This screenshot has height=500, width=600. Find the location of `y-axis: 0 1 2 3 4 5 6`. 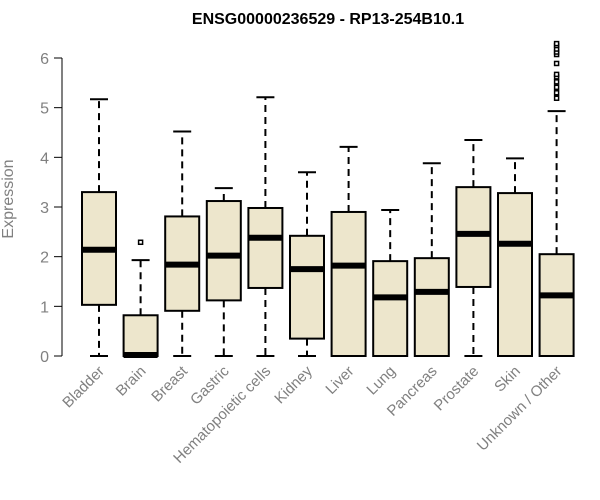

y-axis: 0 1 2 3 4 5 6 is located at coordinates (51, 208).